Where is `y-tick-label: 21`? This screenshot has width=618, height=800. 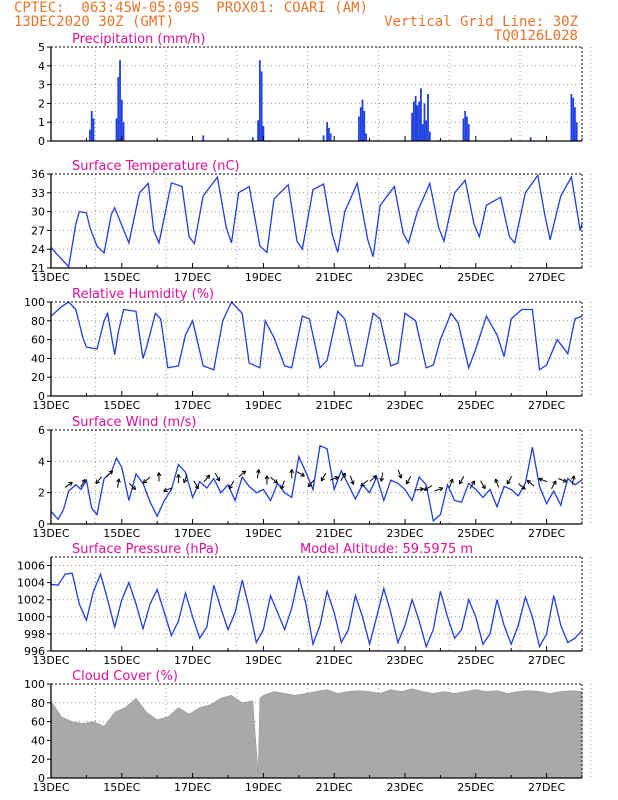
y-tick-label: 21 is located at coordinates (38, 268).